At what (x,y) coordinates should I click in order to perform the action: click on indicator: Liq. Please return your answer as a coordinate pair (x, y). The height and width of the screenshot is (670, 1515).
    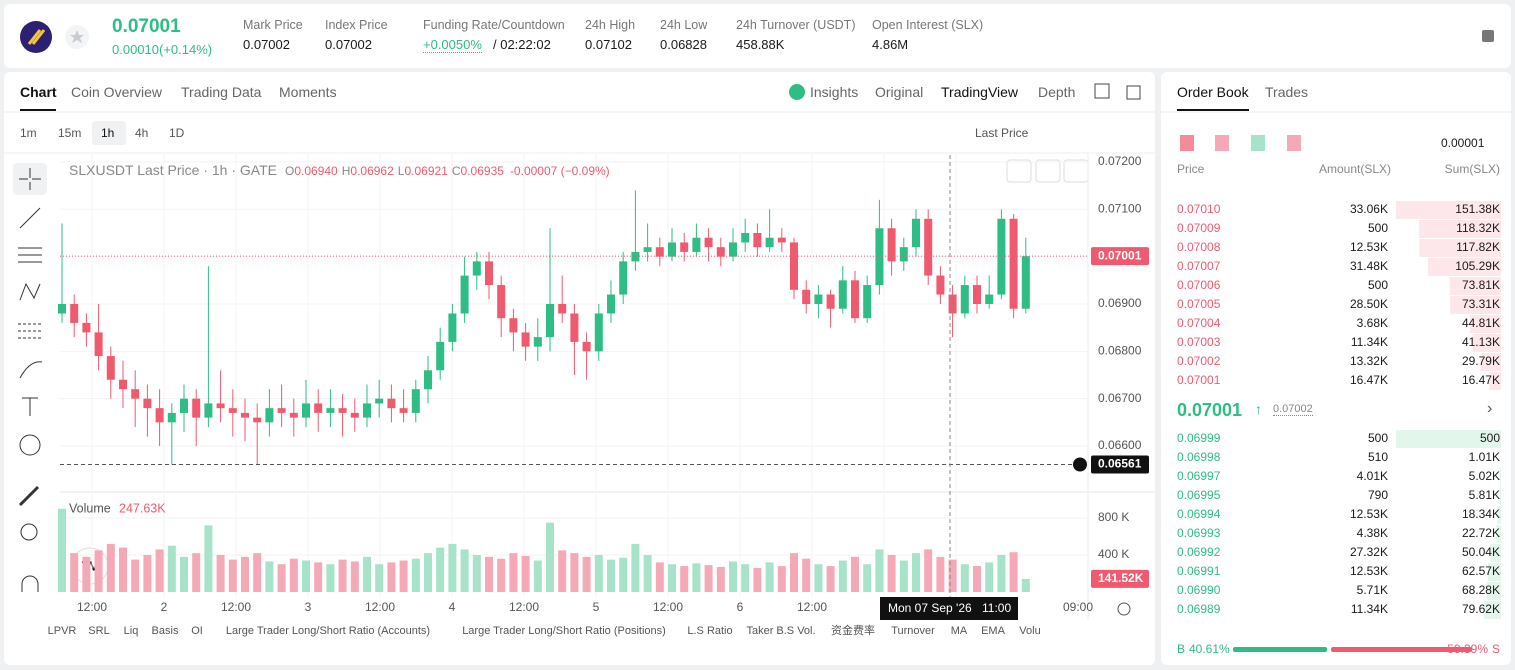
    Looking at the image, I should click on (131, 631).